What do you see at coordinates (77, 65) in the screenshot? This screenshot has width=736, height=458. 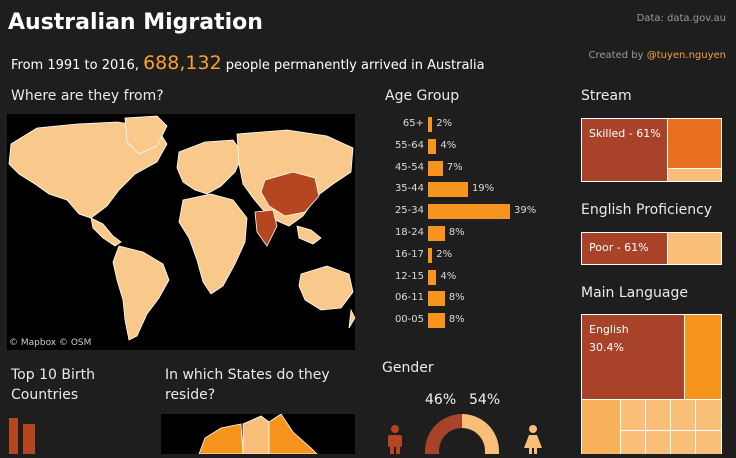 I see `summary-pre: From 1991 to 2016,` at bounding box center [77, 65].